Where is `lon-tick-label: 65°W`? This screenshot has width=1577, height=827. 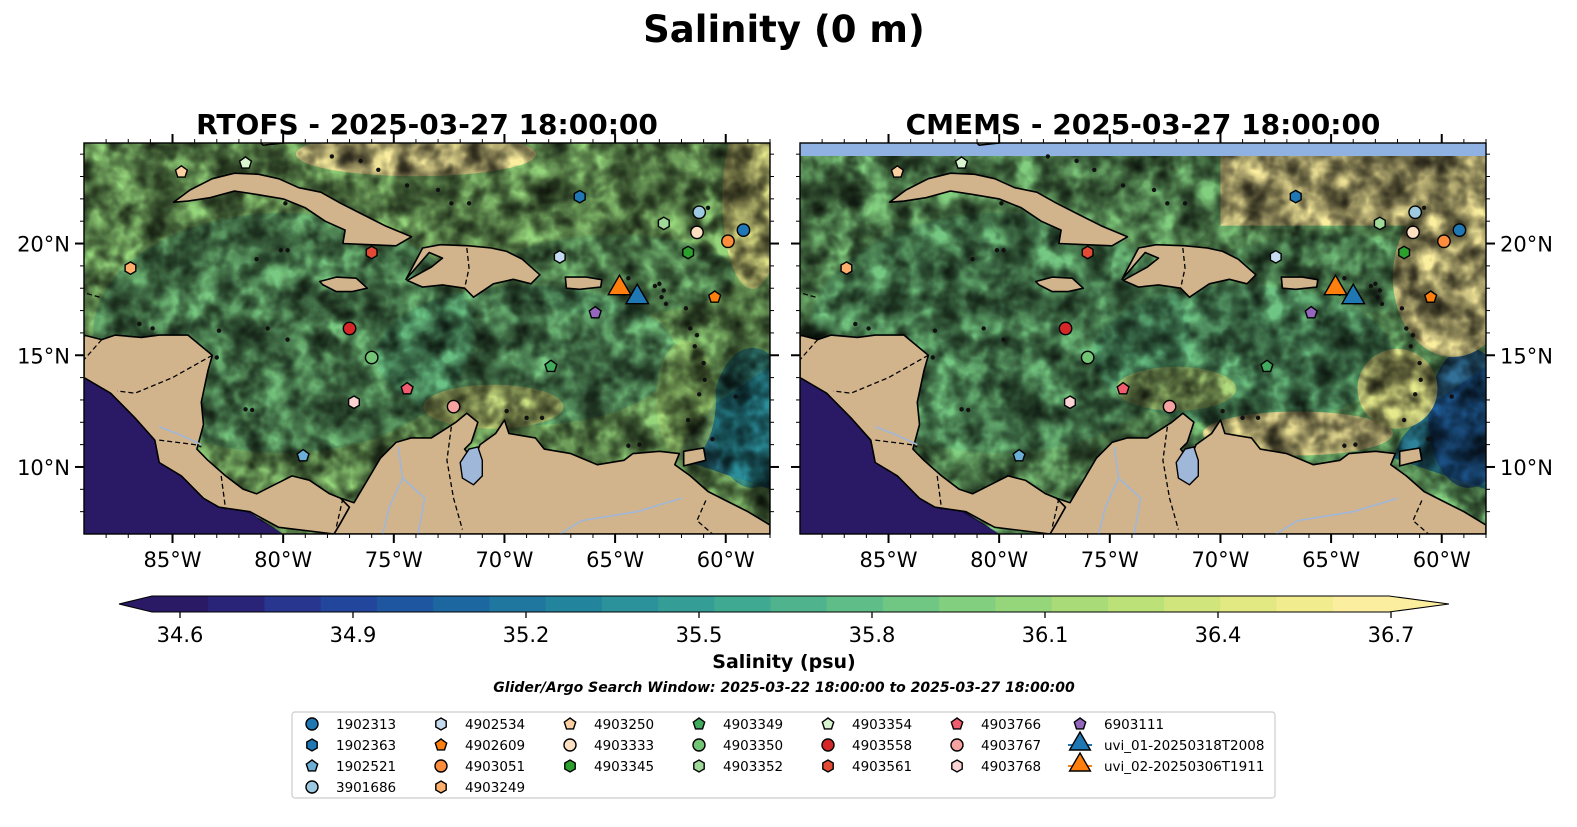
lon-tick-label: 65°W is located at coordinates (1331, 560).